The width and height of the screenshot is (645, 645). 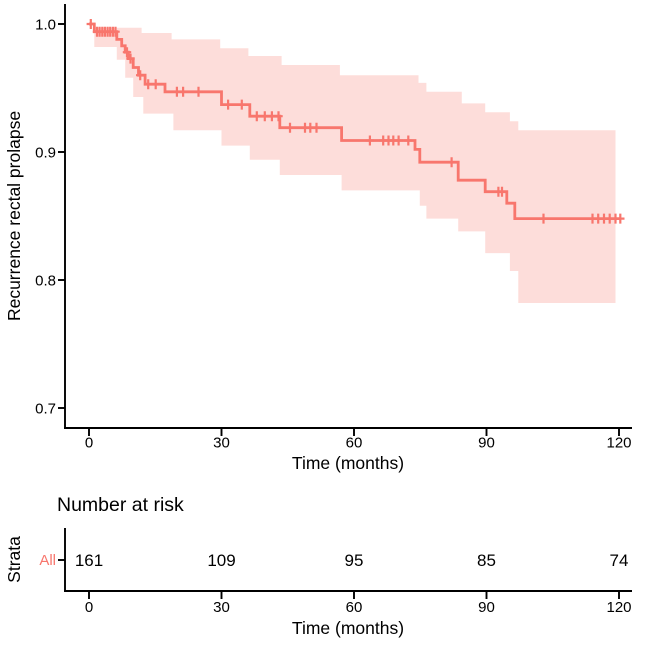 What do you see at coordinates (45, 153) in the screenshot?
I see `y-tick-label: 0.9` at bounding box center [45, 153].